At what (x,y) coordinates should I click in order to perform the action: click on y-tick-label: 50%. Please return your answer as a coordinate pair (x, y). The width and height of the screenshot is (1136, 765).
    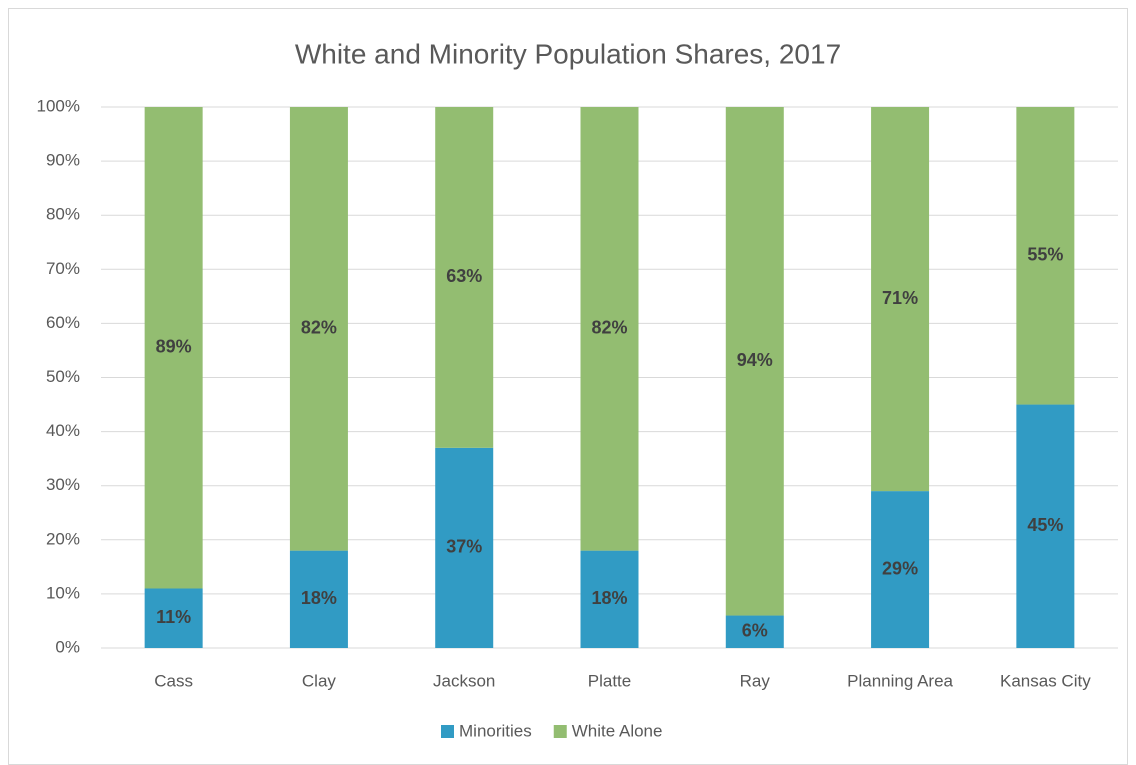
    Looking at the image, I should click on (63, 376).